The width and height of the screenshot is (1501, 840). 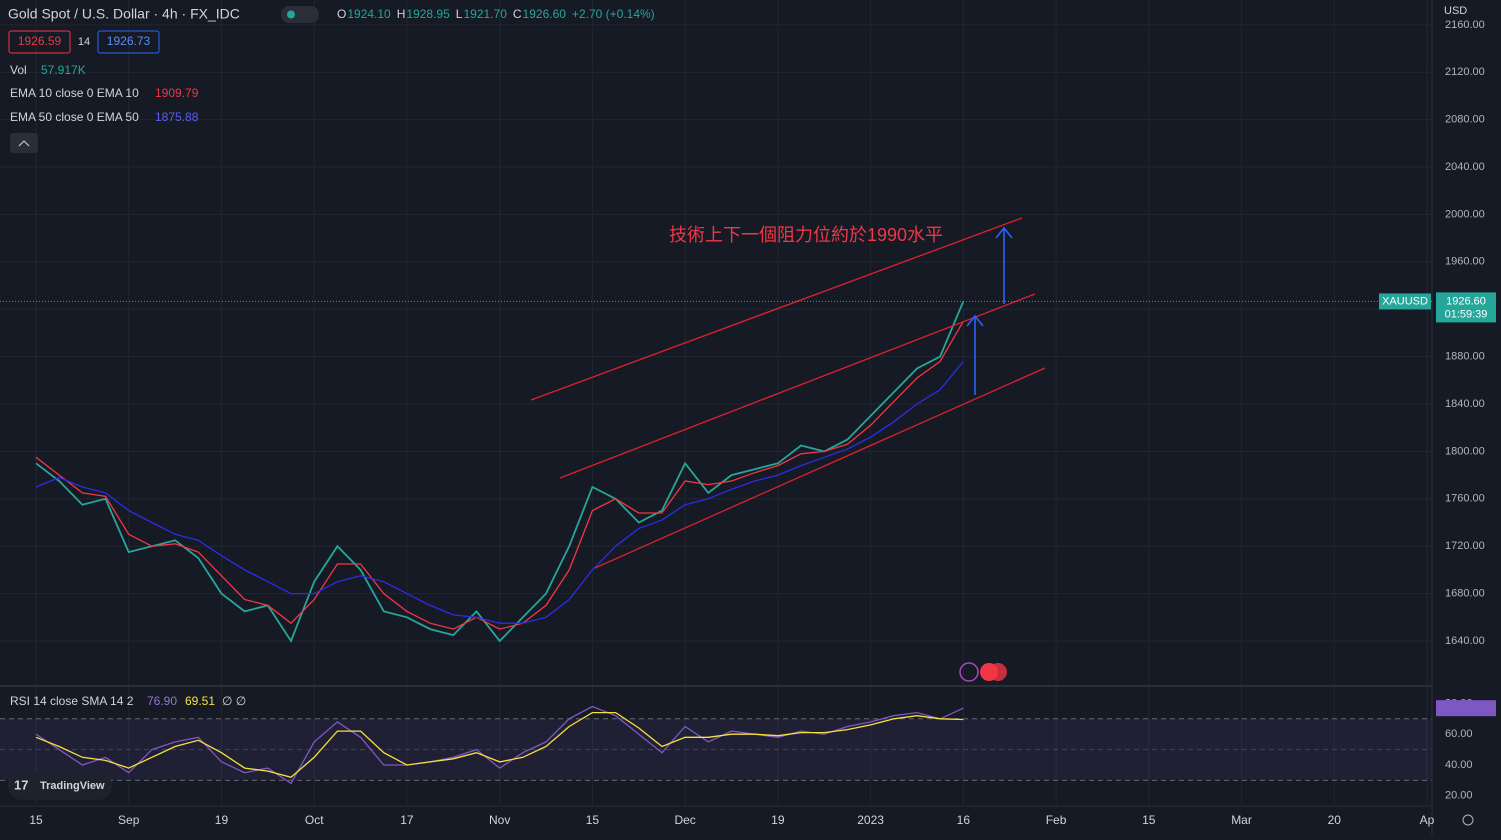 What do you see at coordinates (162, 701) in the screenshot?
I see `rsi-value: 76.90` at bounding box center [162, 701].